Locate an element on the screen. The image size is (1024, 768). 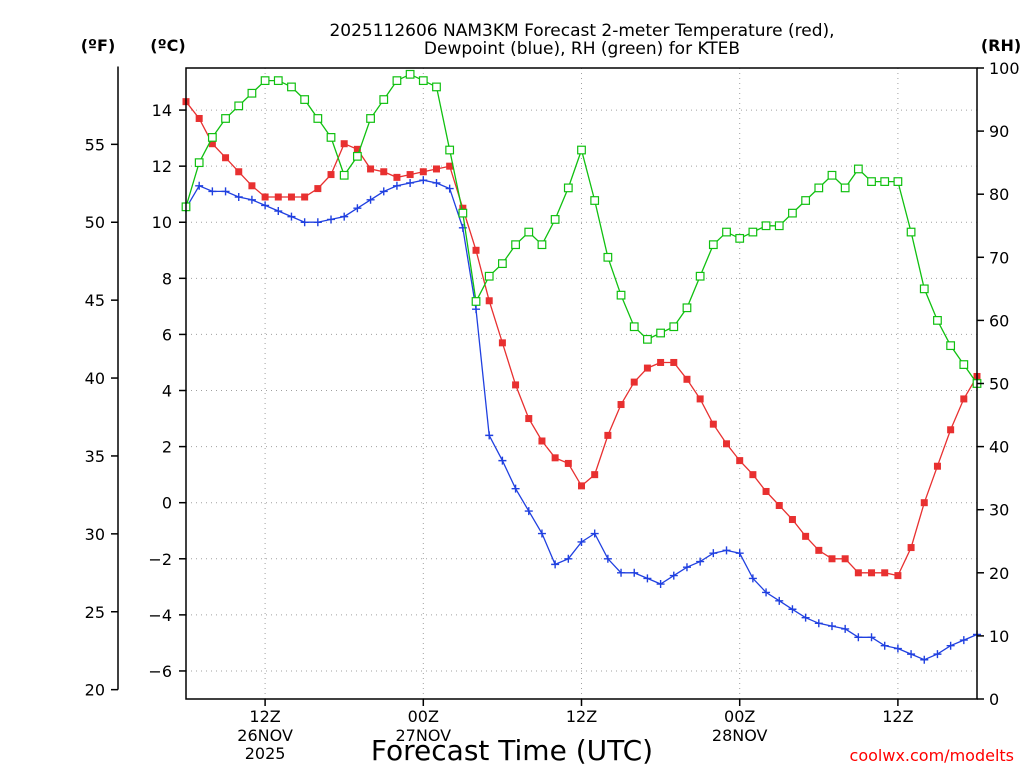
fahrenheit-tick-label: 35 is located at coordinates (95, 456).